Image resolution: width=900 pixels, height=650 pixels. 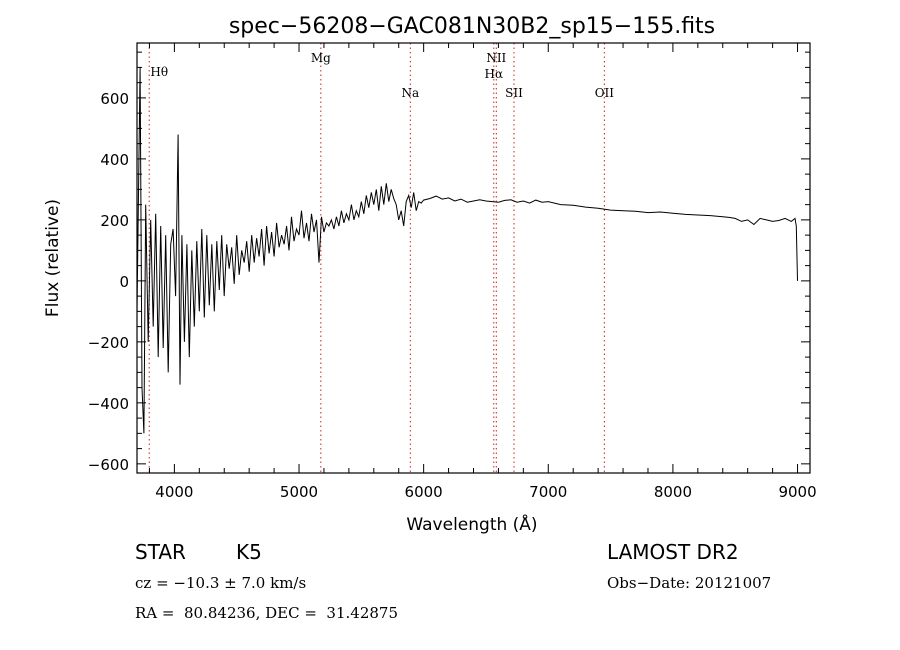 I want to click on y-tick-label: 0, so click(x=124, y=282).